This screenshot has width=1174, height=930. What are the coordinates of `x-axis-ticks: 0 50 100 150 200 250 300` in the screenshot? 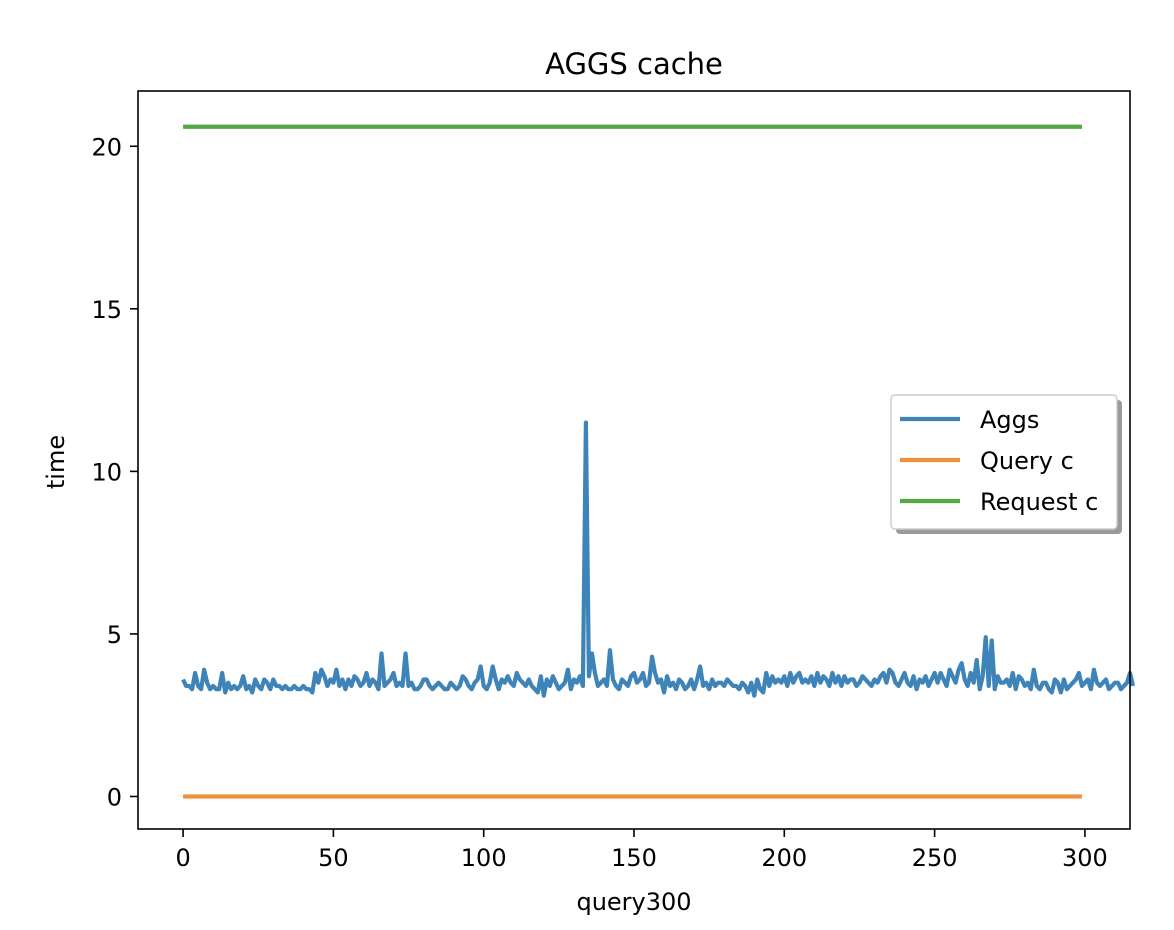 It's located at (641, 850).